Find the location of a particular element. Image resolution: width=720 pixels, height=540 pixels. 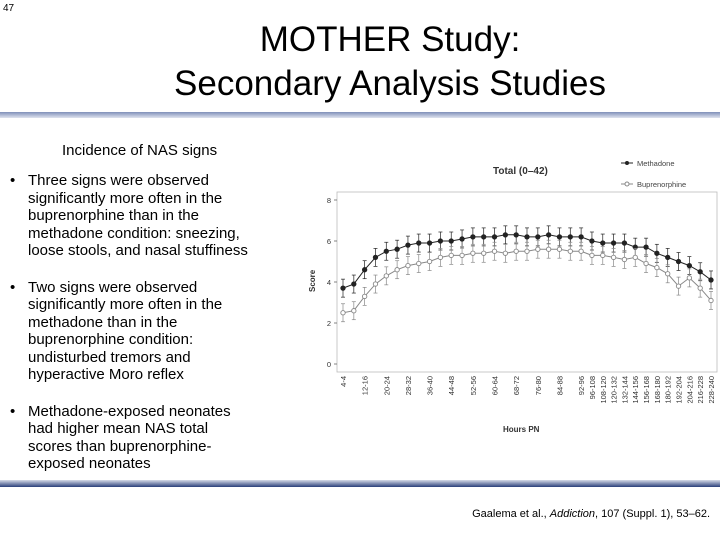

x-tick-label: 120-132 is located at coordinates (614, 390).